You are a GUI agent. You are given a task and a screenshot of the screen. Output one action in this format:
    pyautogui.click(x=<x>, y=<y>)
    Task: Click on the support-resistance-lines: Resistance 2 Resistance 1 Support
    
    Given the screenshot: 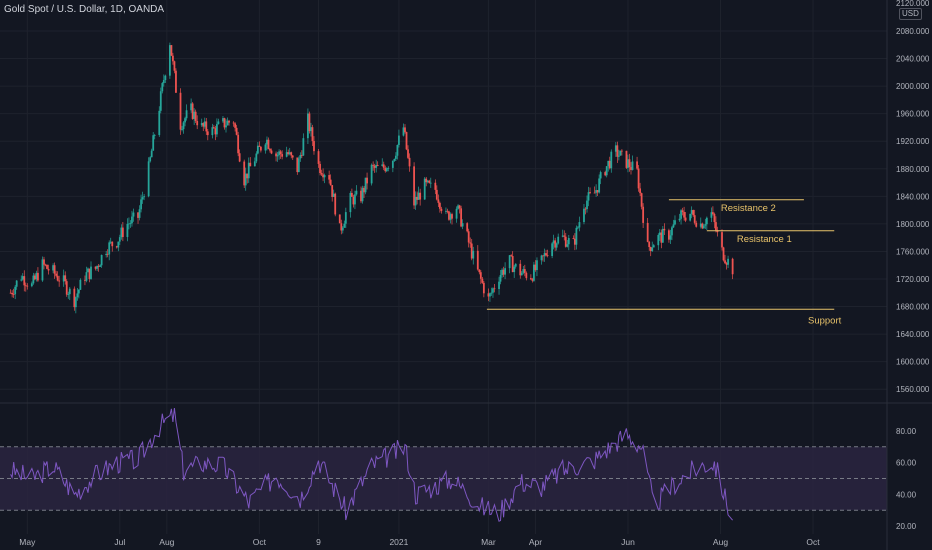 What is the action you would take?
    pyautogui.click(x=664, y=263)
    